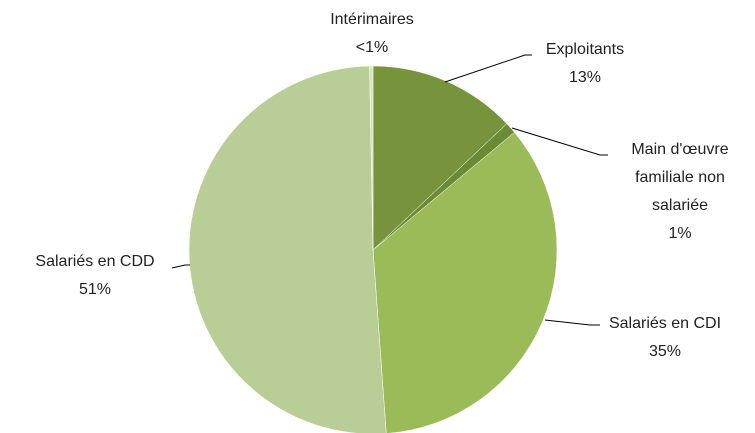  Describe the element at coordinates (372, 34) in the screenshot. I see `slice-label: Intérimaires <1%` at that location.